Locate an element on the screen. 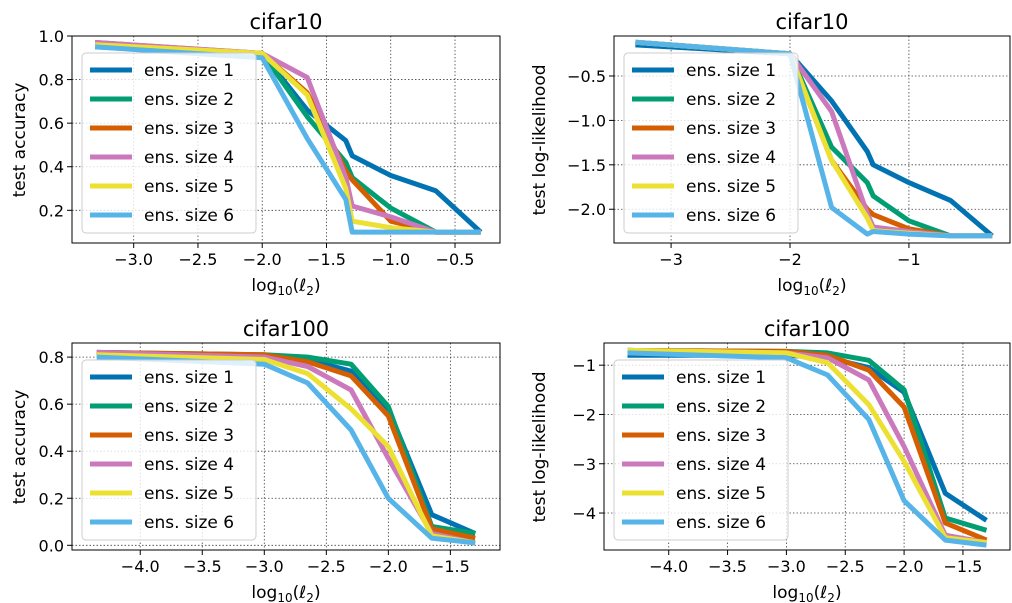  y-tick-label: 0.0 is located at coordinates (51, 545).